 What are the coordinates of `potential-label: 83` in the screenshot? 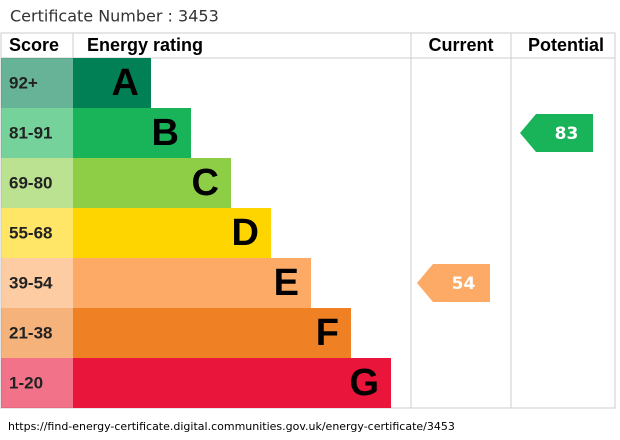 It's located at (567, 134).